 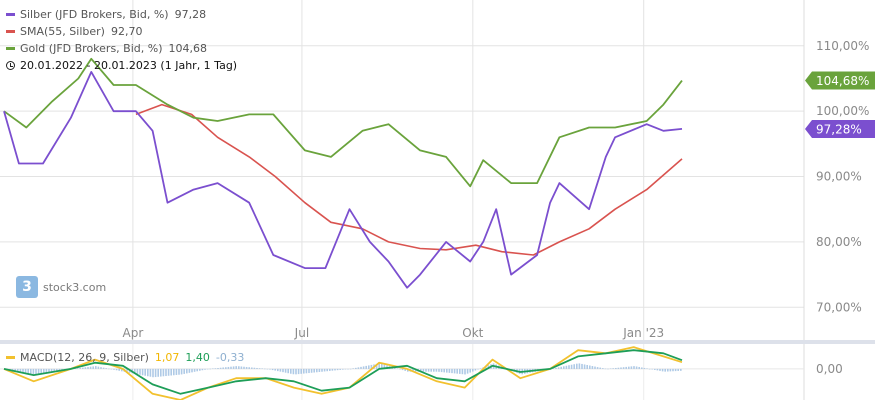 I want to click on panel-divider, so click(x=437, y=342).